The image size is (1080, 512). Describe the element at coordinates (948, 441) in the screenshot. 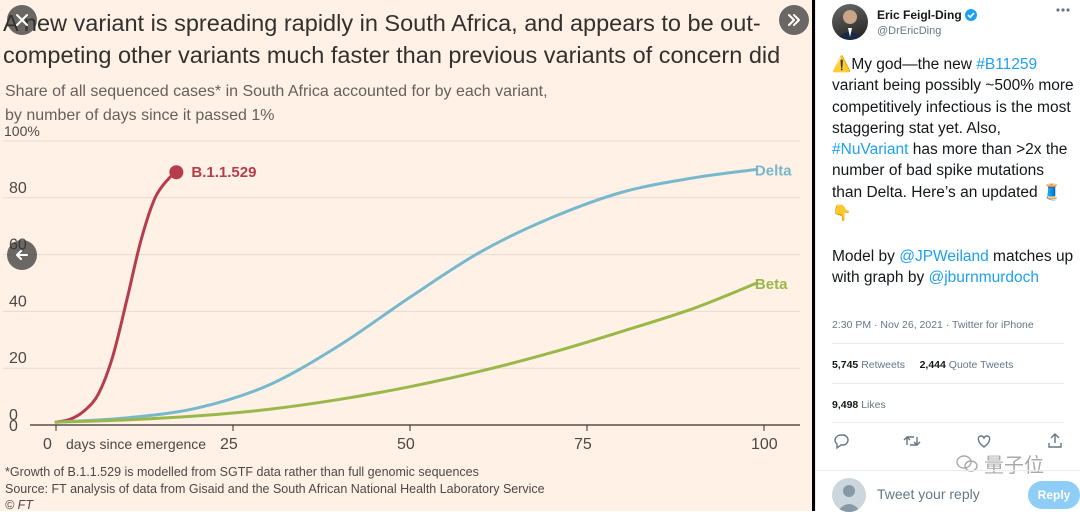

I see `action-bar` at that location.